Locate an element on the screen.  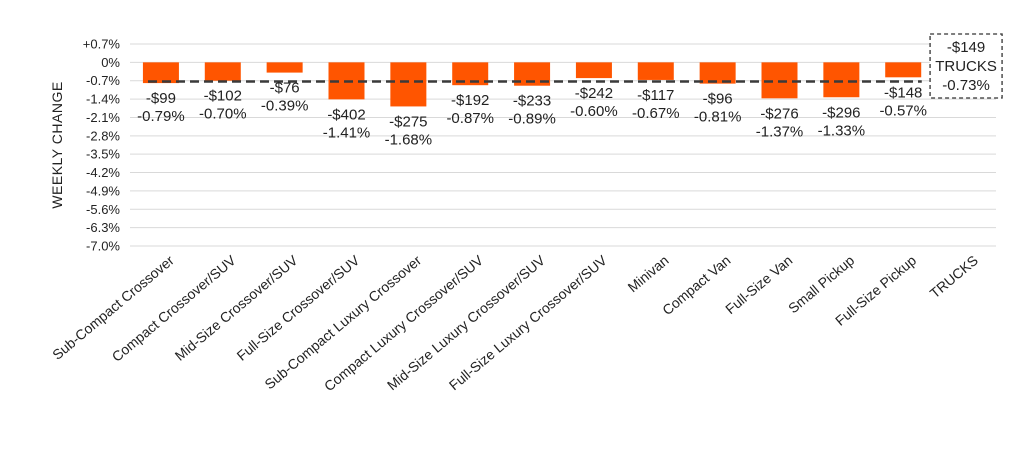
data-label-dollar: -$275 is located at coordinates (408, 121).